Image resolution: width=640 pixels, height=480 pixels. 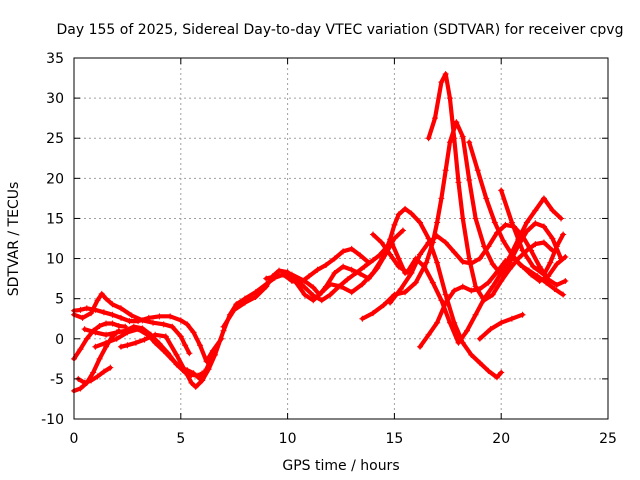 What do you see at coordinates (501, 326) in the screenshot?
I see `series-arc-s` at bounding box center [501, 326].